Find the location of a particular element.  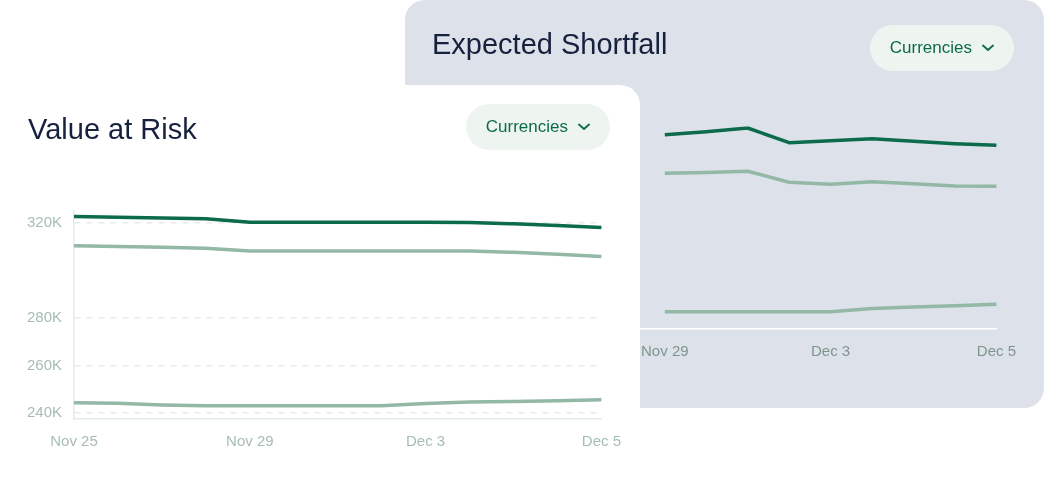

annotation: Currencies is located at coordinates (526, 127).